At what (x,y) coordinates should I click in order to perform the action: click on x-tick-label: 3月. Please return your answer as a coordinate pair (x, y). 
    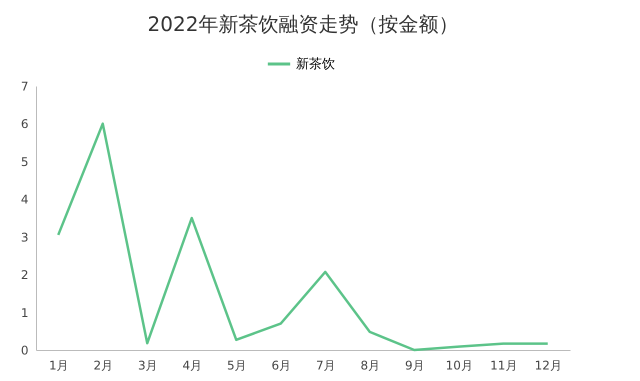
    Looking at the image, I should click on (148, 365).